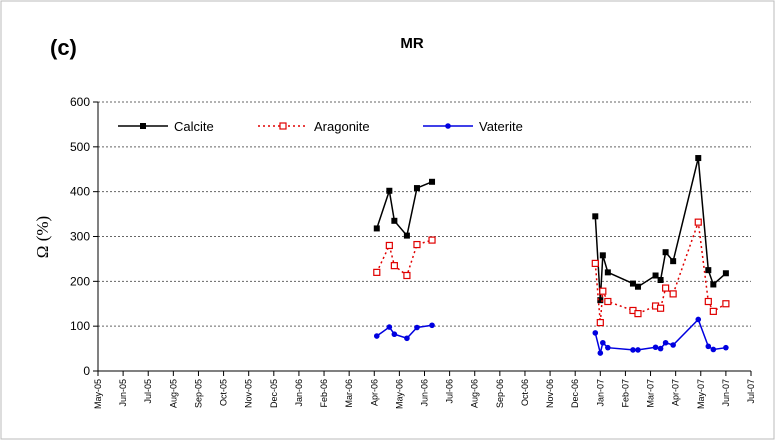  I want to click on y-tick-label: 500, so click(80, 147).